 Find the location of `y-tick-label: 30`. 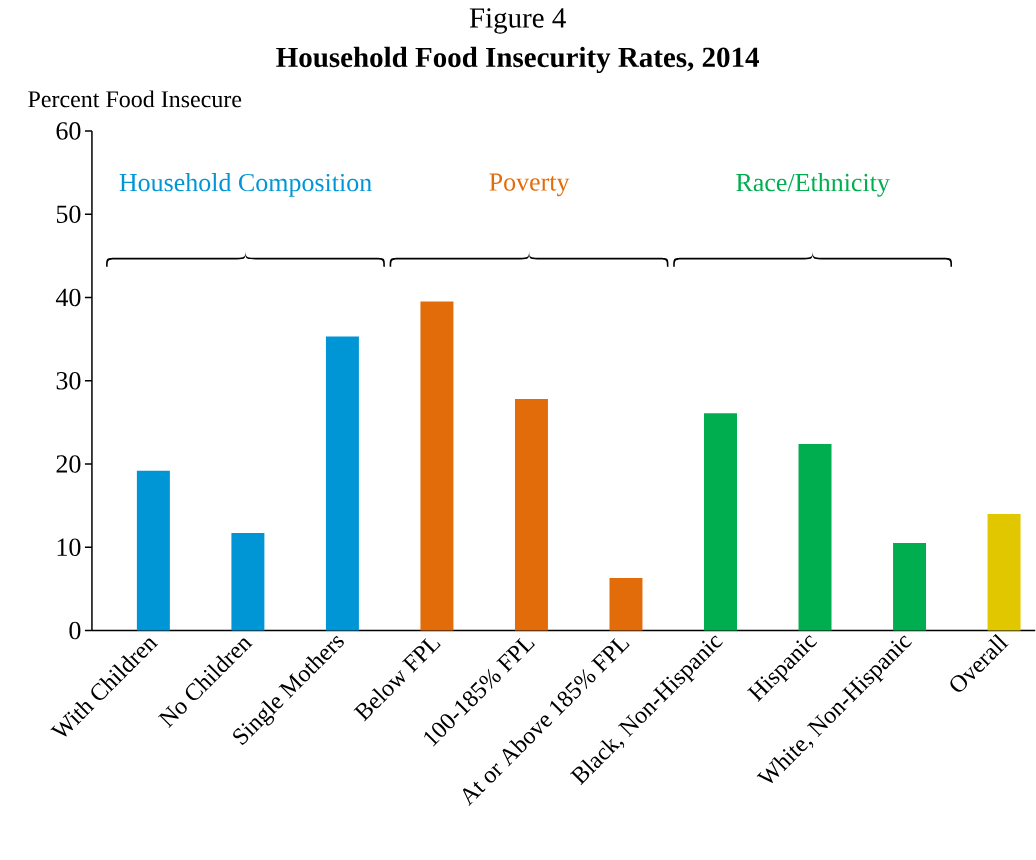

y-tick-label: 30 is located at coordinates (68, 380).